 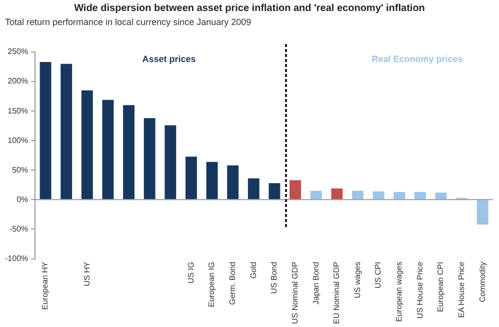 What do you see at coordinates (419, 290) in the screenshot?
I see `x-tick-label: US House Price` at bounding box center [419, 290].